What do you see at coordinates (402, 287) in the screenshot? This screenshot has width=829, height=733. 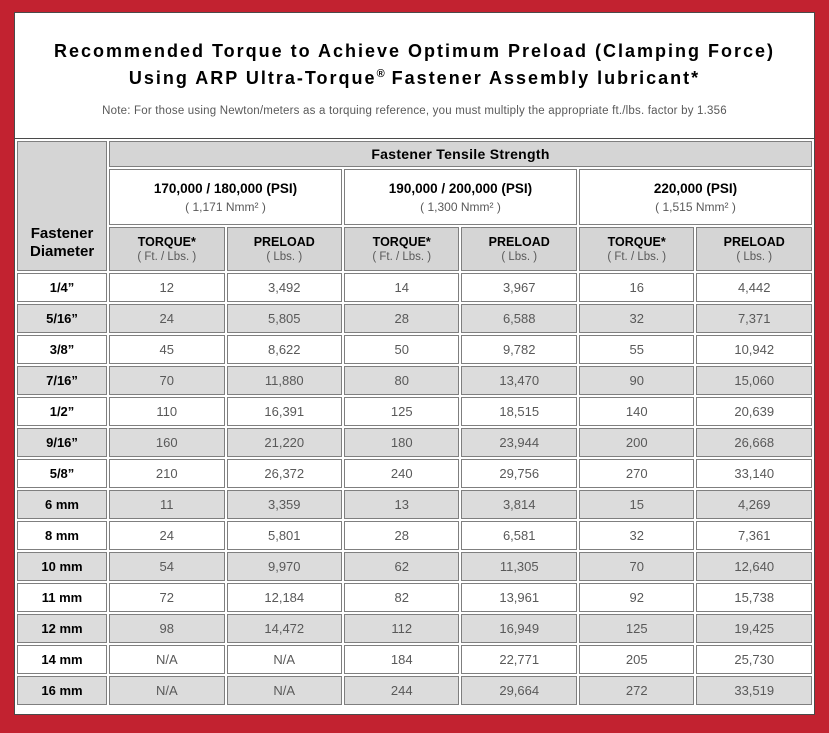 I see `torque-cell: 14` at bounding box center [402, 287].